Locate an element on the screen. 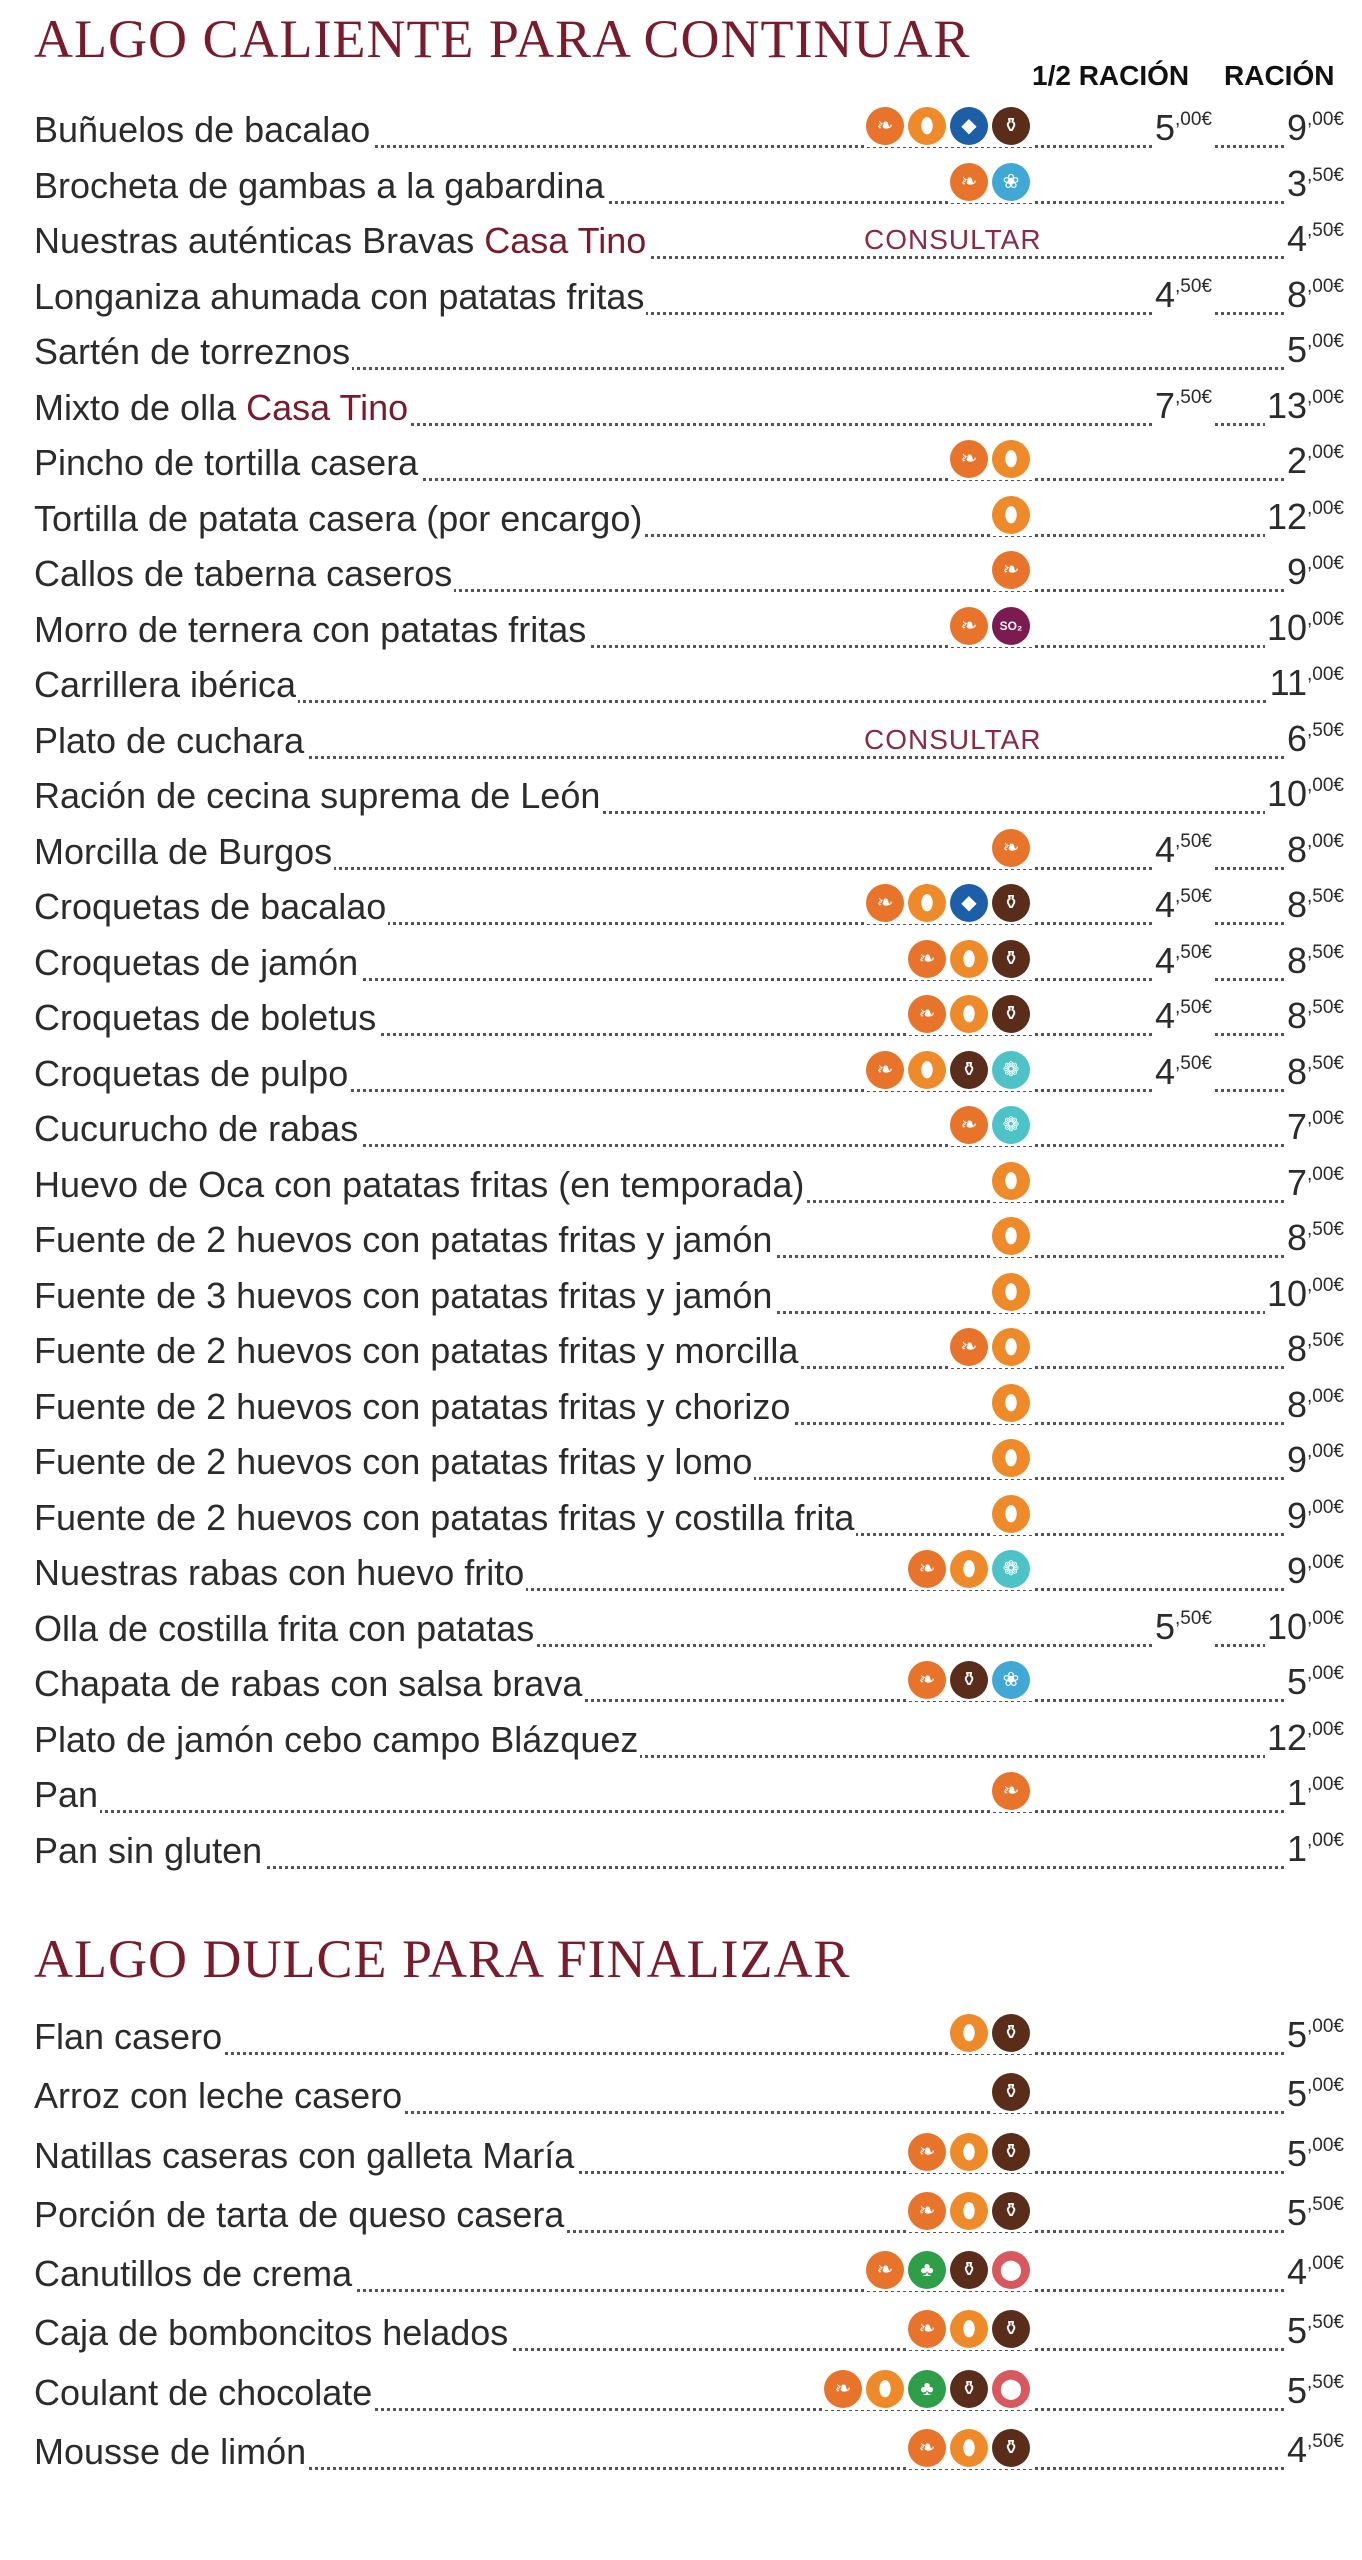 The image size is (1362, 2560). price-int: 12 is located at coordinates (1287, 516).